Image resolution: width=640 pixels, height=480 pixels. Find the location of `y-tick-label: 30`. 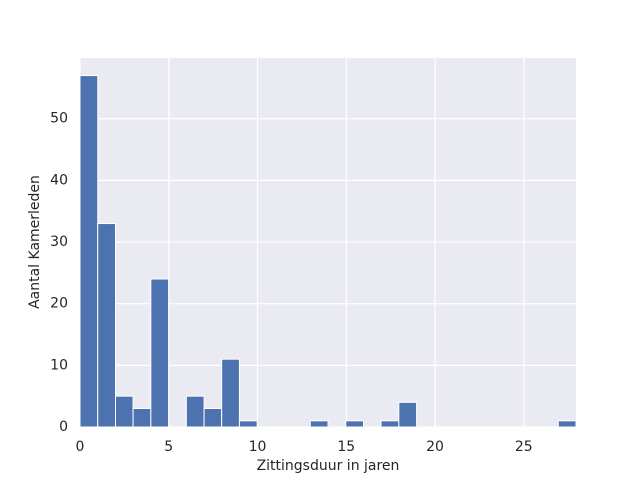

y-tick-label: 30 is located at coordinates (59, 242).